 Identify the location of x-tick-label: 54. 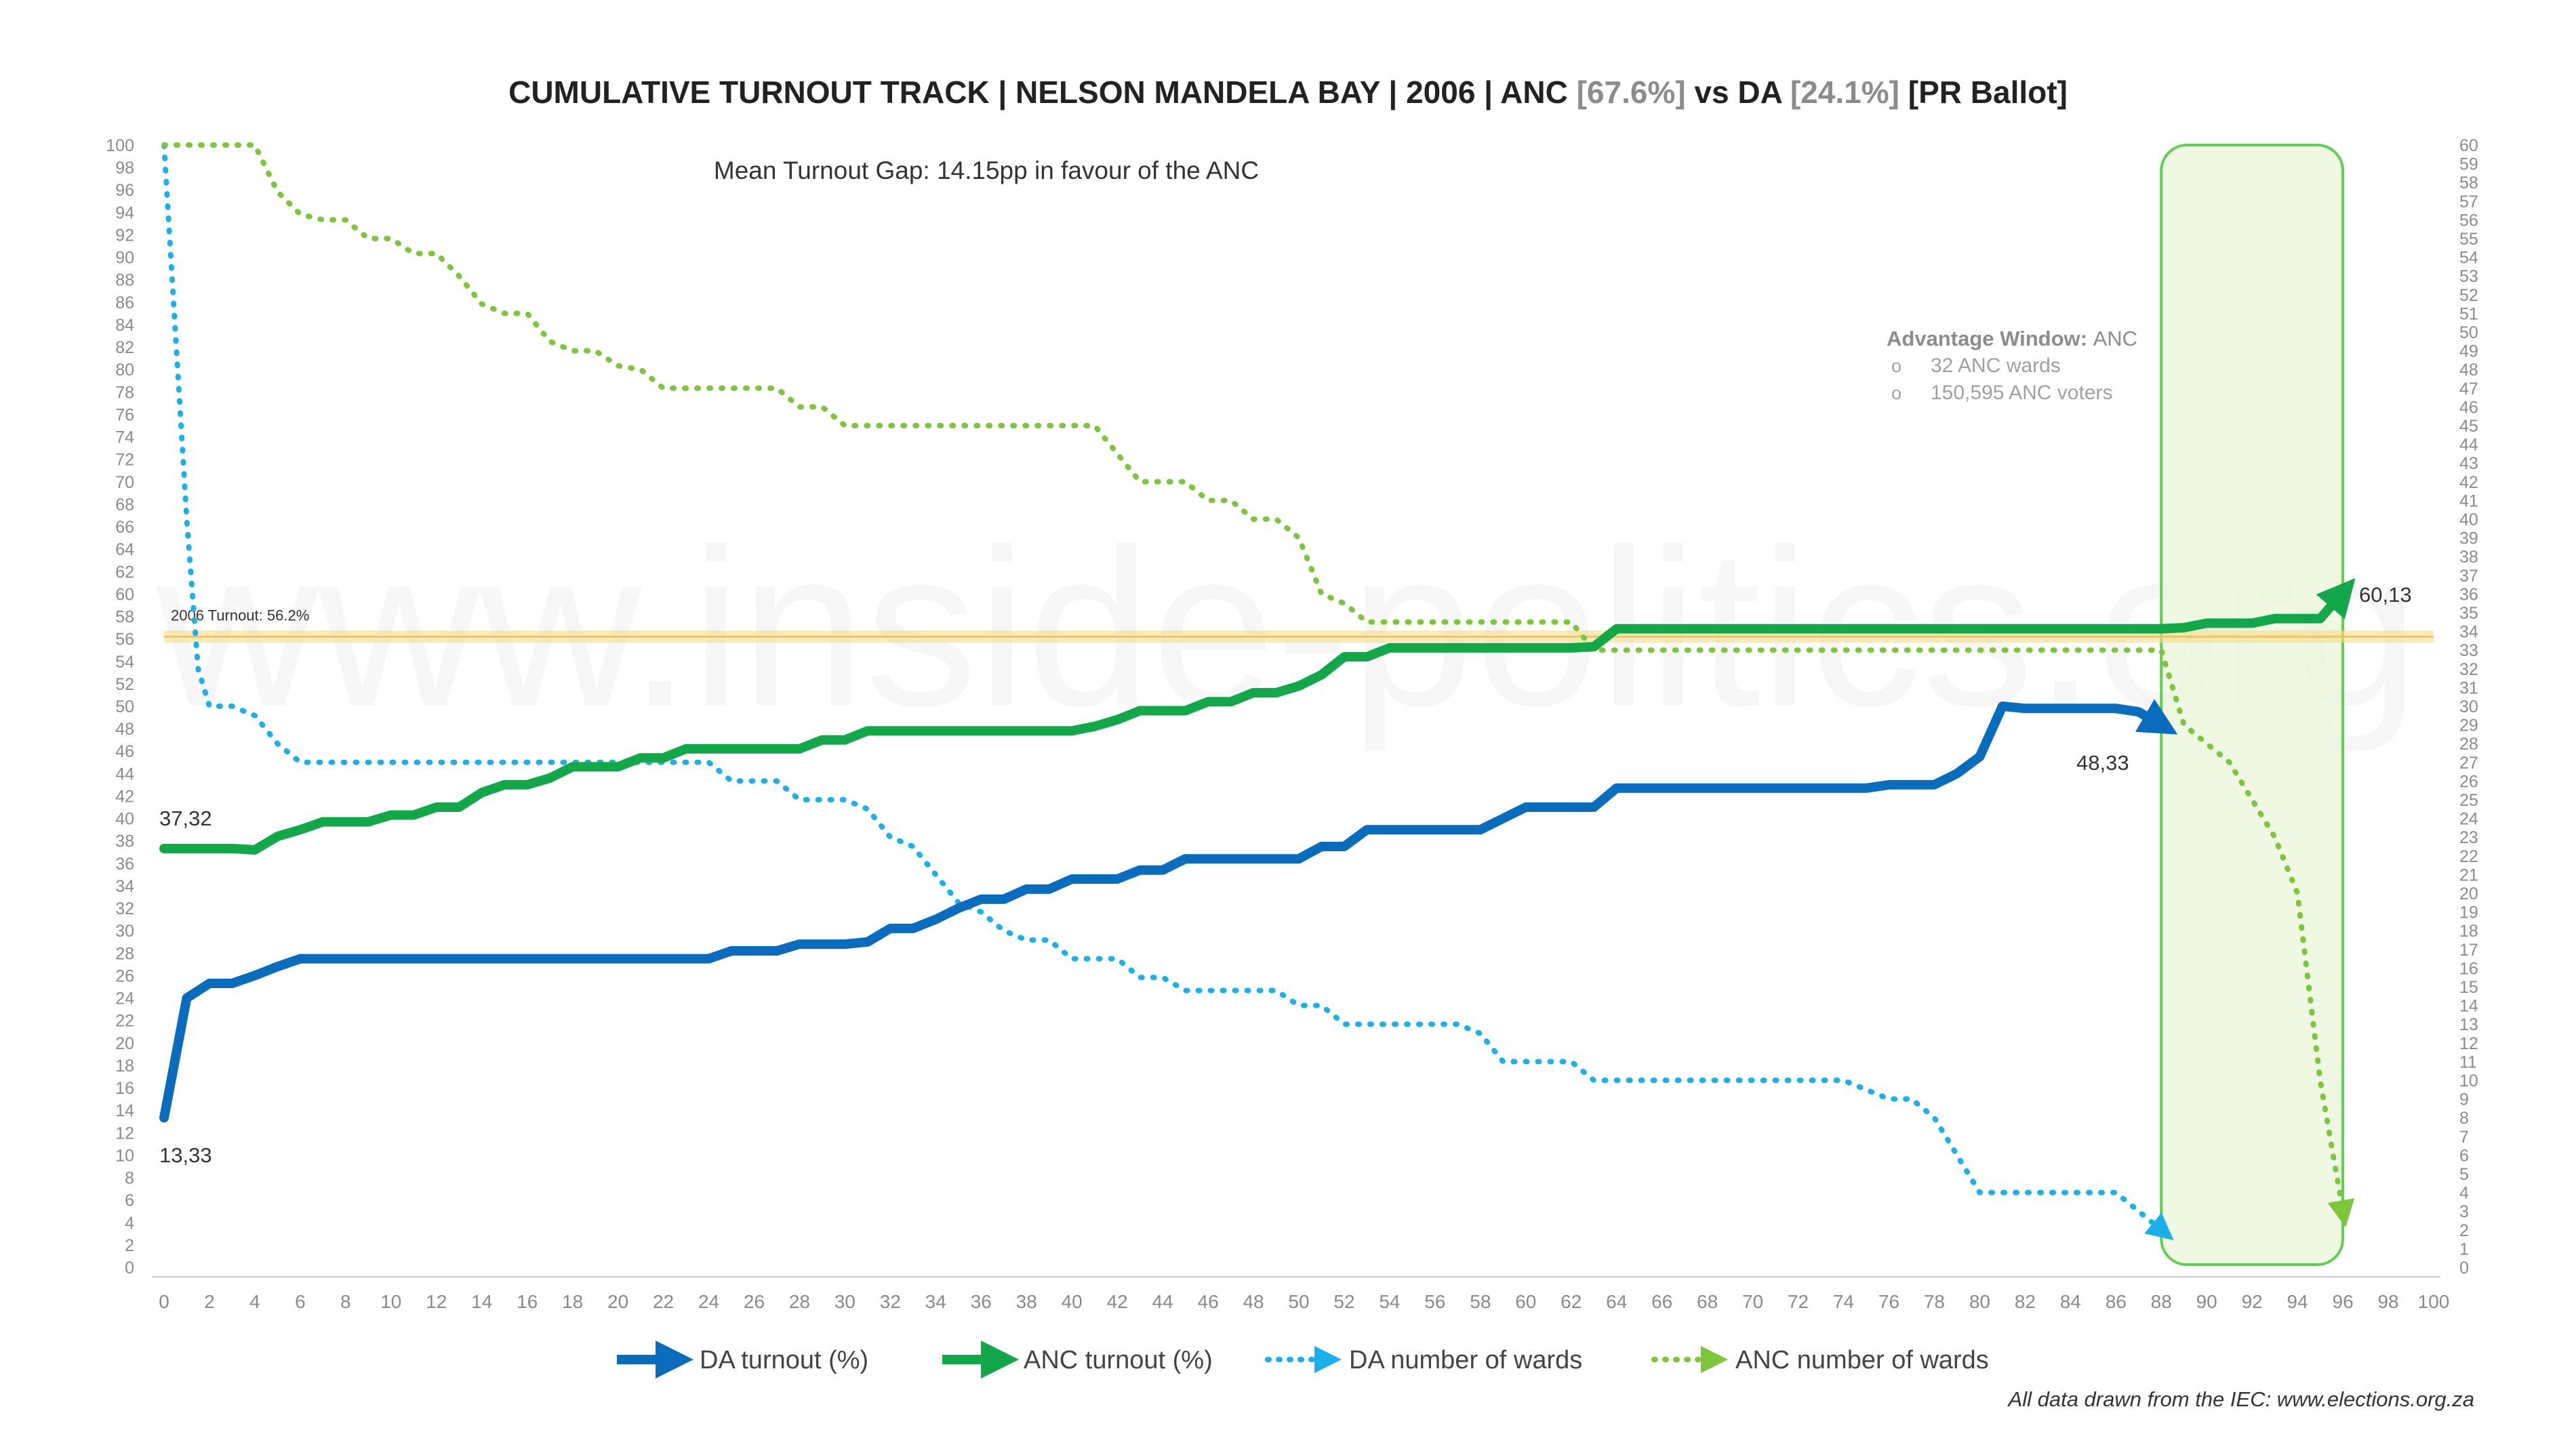
(1389, 1301).